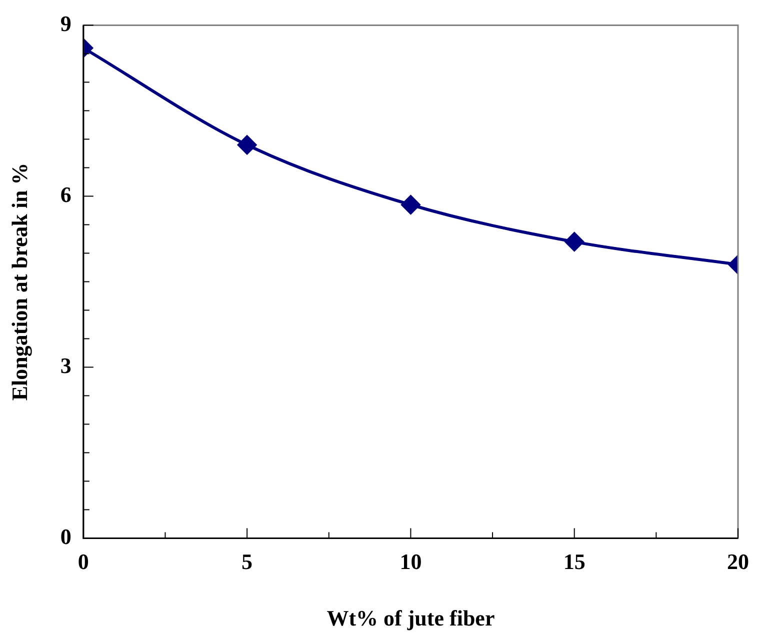 The height and width of the screenshot is (641, 761). Describe the element at coordinates (410, 617) in the screenshot. I see `x-axis-title: Wt% of jute fiber` at that location.